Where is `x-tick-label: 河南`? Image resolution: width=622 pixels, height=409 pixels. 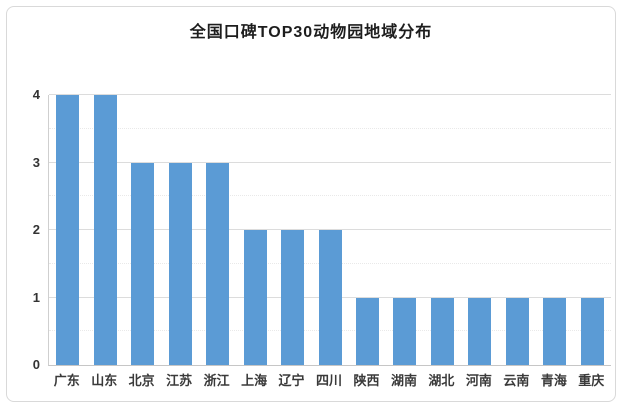 x-tick-label: 河南 is located at coordinates (478, 380).